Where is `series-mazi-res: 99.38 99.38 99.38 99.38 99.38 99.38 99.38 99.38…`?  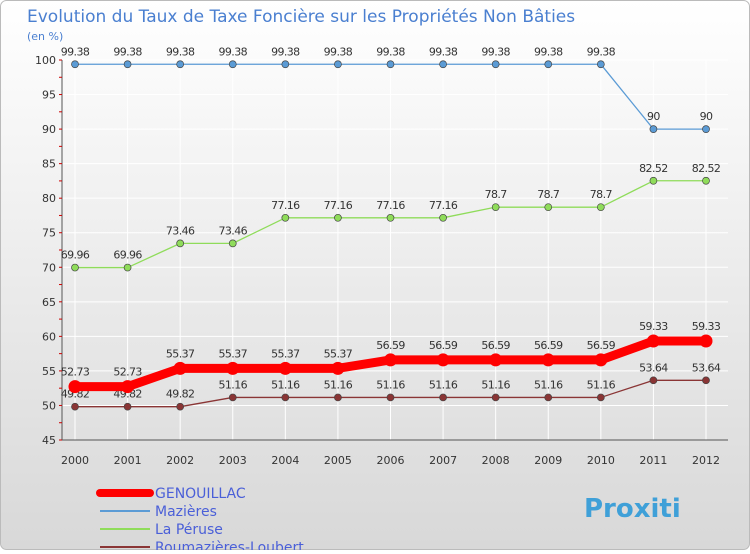
series-mazi-res: 99.38 99.38 99.38 99.38 99.38 99.38 99.38 99.38… is located at coordinates (387, 89).